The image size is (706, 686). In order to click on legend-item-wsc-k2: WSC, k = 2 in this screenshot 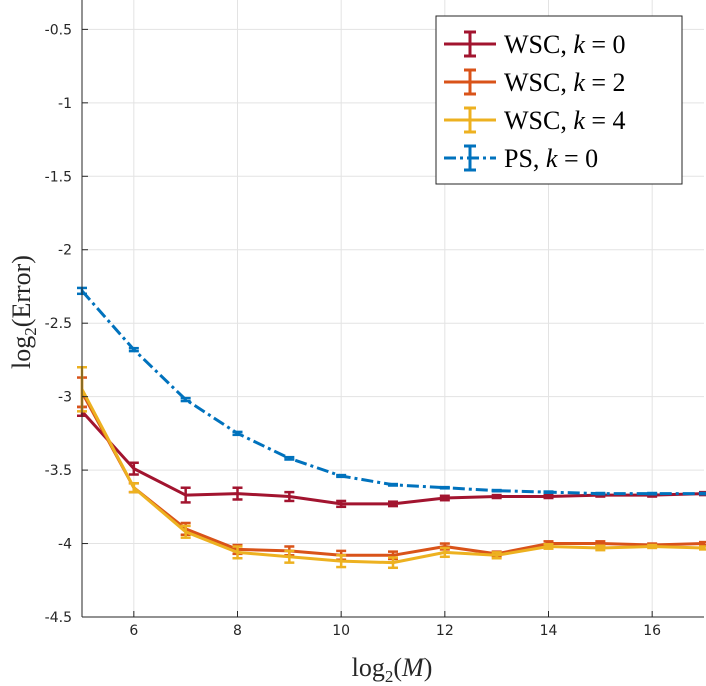, I will do `click(535, 82)`.